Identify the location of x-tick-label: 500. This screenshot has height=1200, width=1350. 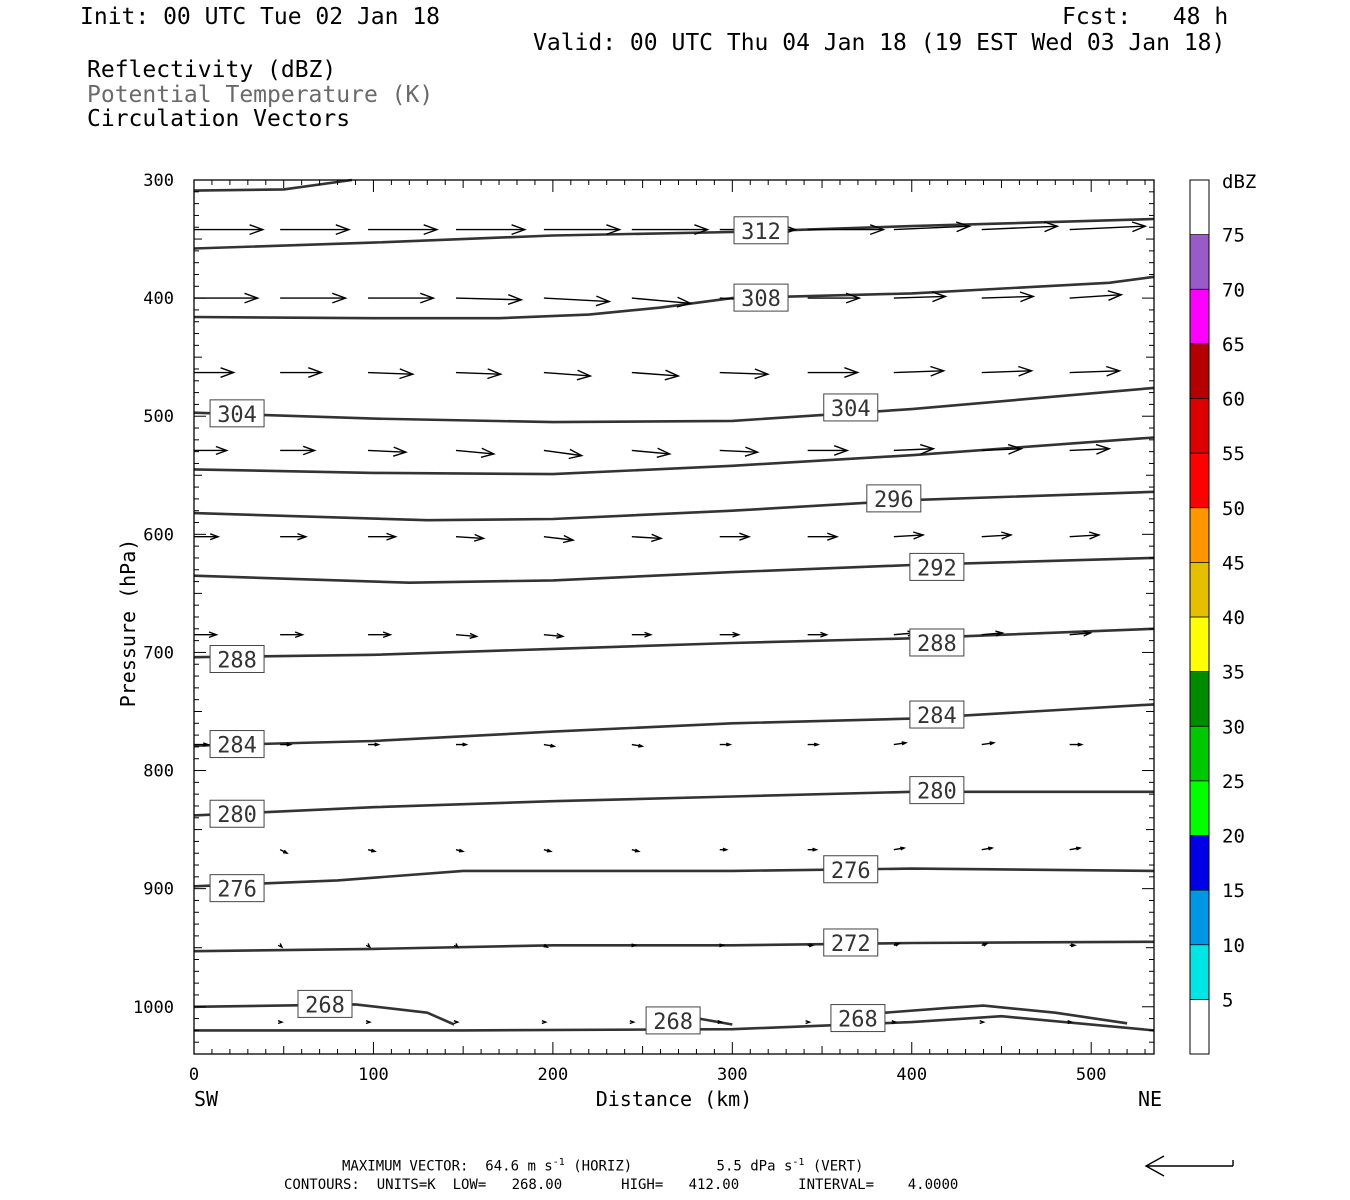
(1091, 1075).